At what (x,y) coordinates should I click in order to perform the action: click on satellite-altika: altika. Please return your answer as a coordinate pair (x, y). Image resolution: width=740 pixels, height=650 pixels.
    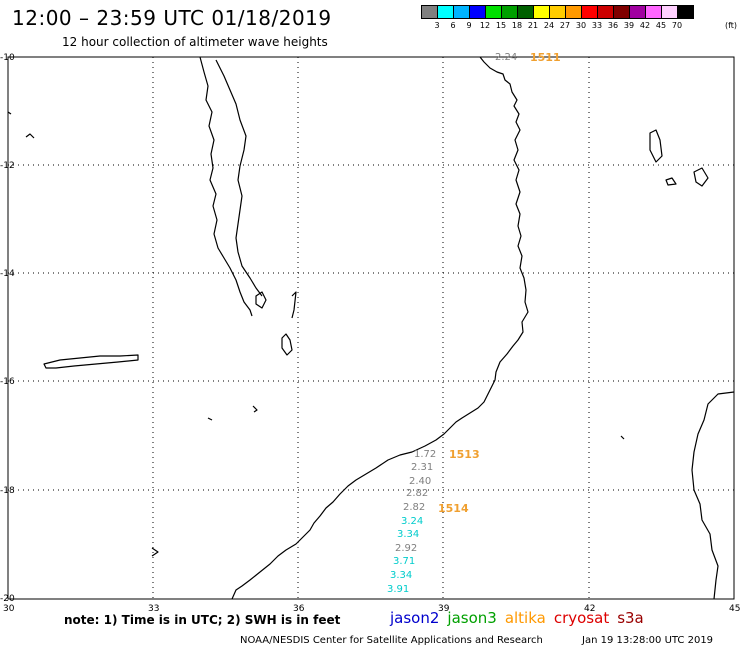
    Looking at the image, I should click on (525, 618).